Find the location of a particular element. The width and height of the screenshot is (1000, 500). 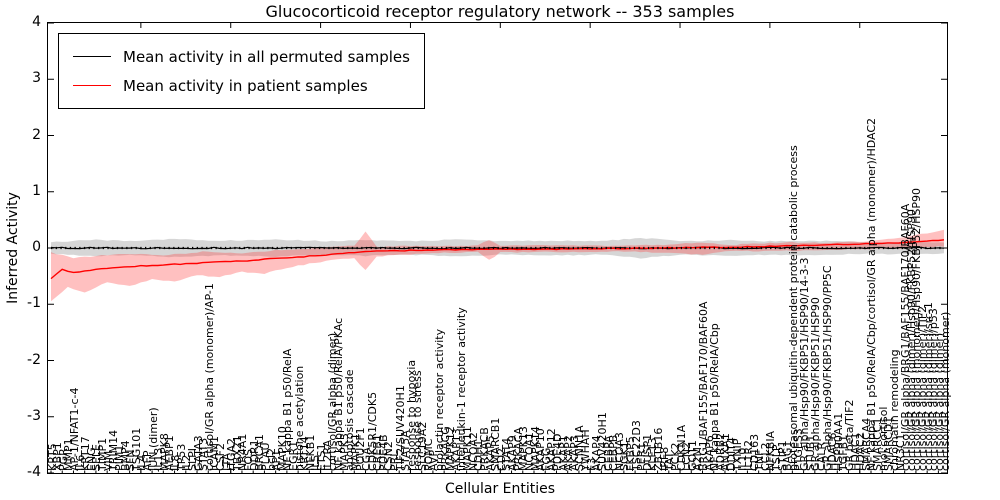

y-tick-label: 0 is located at coordinates (36, 247).